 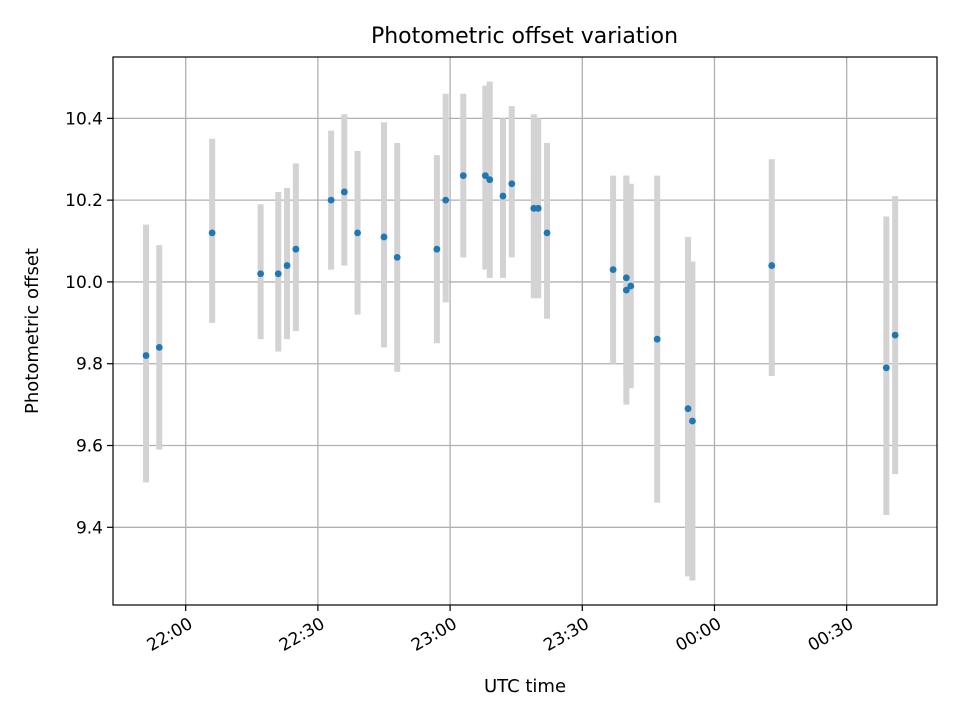 I want to click on y-tick-label: 9.4, so click(x=89, y=528).